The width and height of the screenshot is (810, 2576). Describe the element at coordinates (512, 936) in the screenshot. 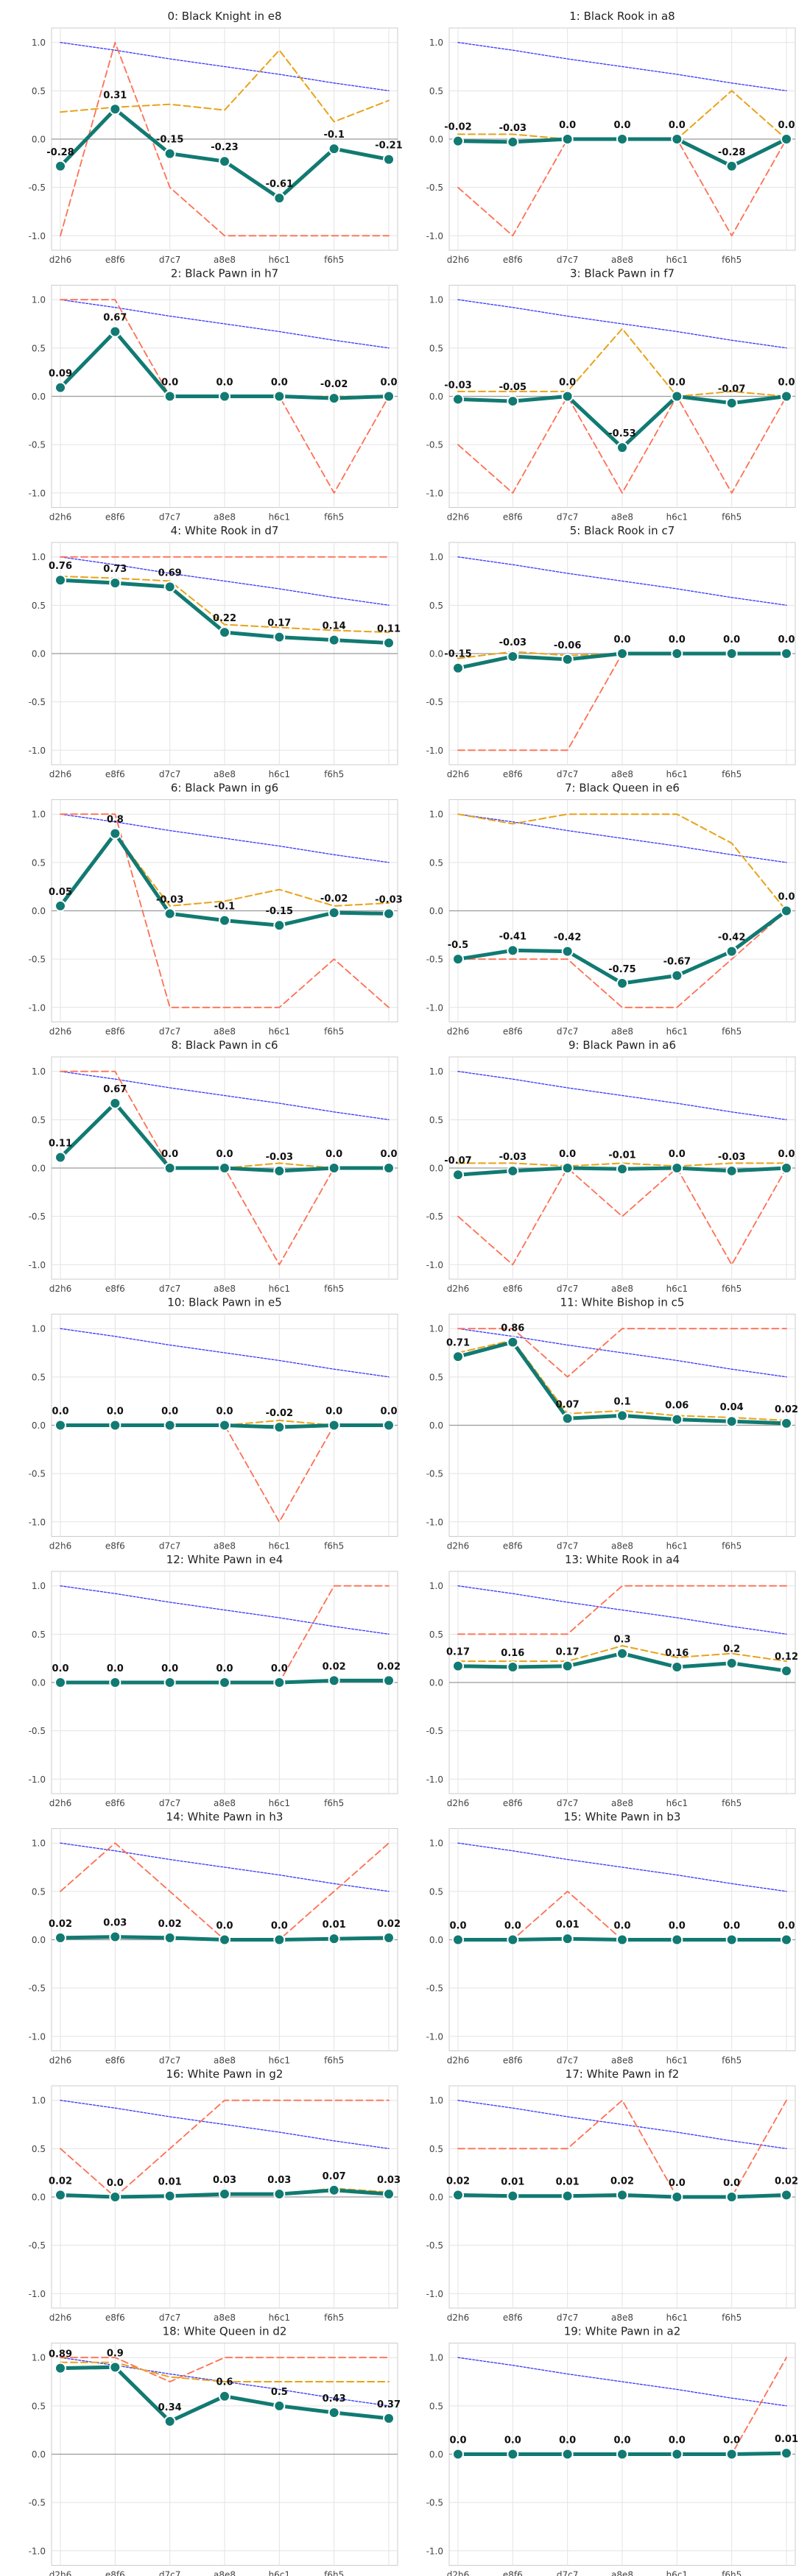

I see `data-label: -0.41` at that location.